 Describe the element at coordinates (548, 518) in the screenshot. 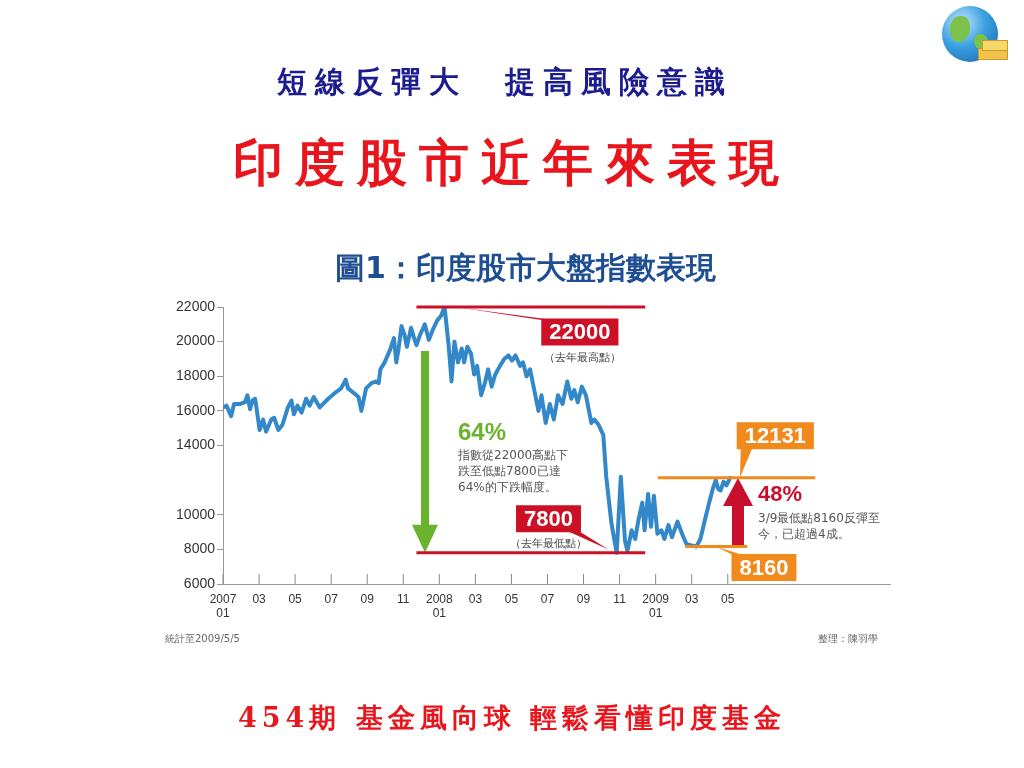

I see `ref-line-label: 7800` at that location.